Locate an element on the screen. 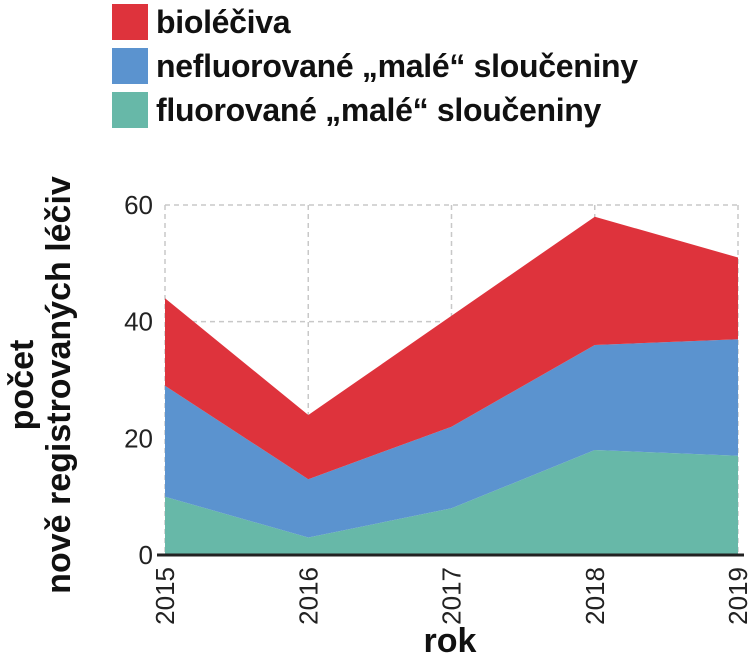  legend-item-nefluorovane: nefluorované „malé“ sloučeniny is located at coordinates (375, 66).